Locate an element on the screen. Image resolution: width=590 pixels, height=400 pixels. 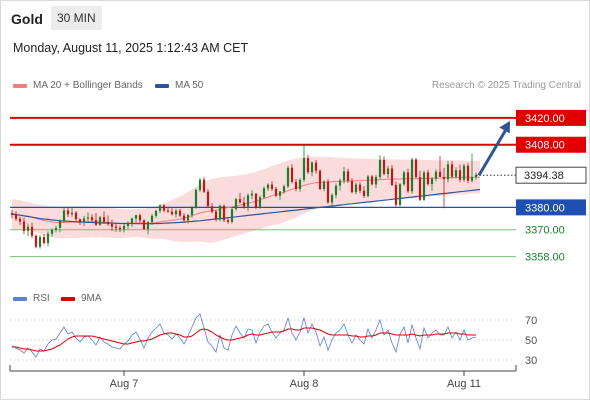
price-label-3420.00: 3420.00 is located at coordinates (545, 119).